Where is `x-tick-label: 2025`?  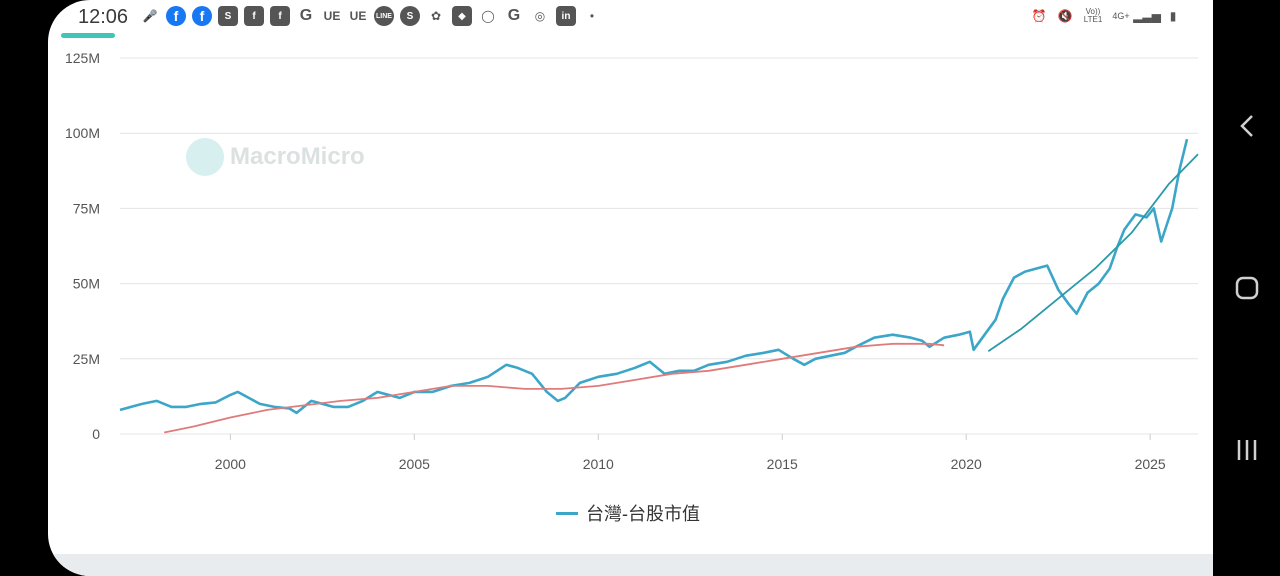
x-tick-label: 2025 is located at coordinates (1150, 464).